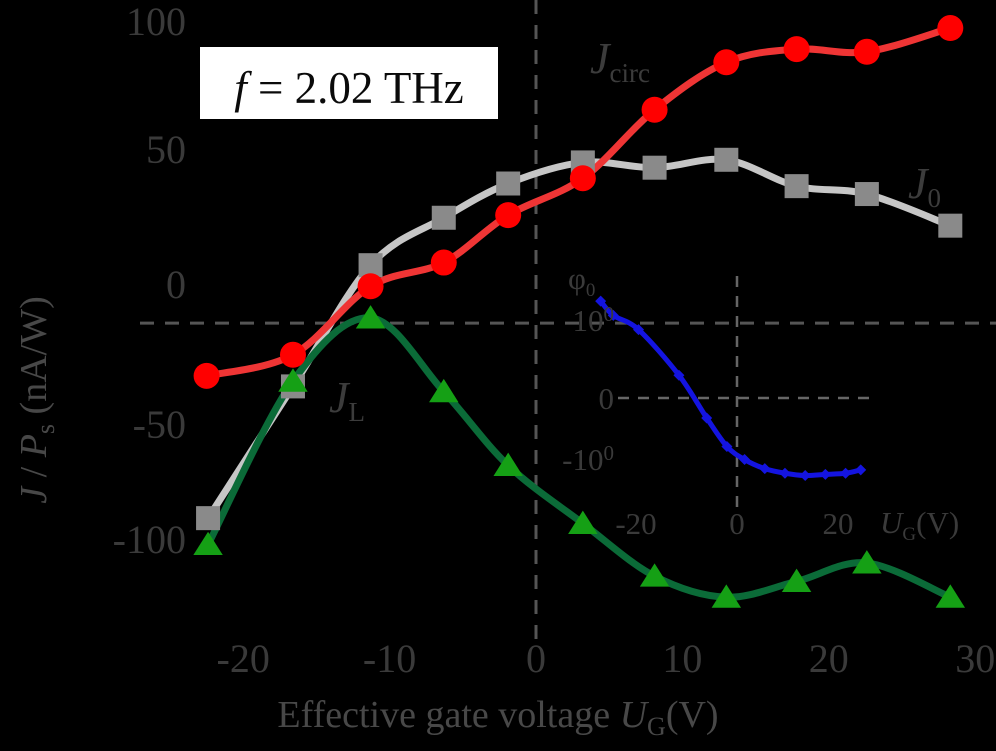 This screenshot has width=996, height=751. I want to click on inset-x-tick-labels: -20 0 20, so click(734, 523).